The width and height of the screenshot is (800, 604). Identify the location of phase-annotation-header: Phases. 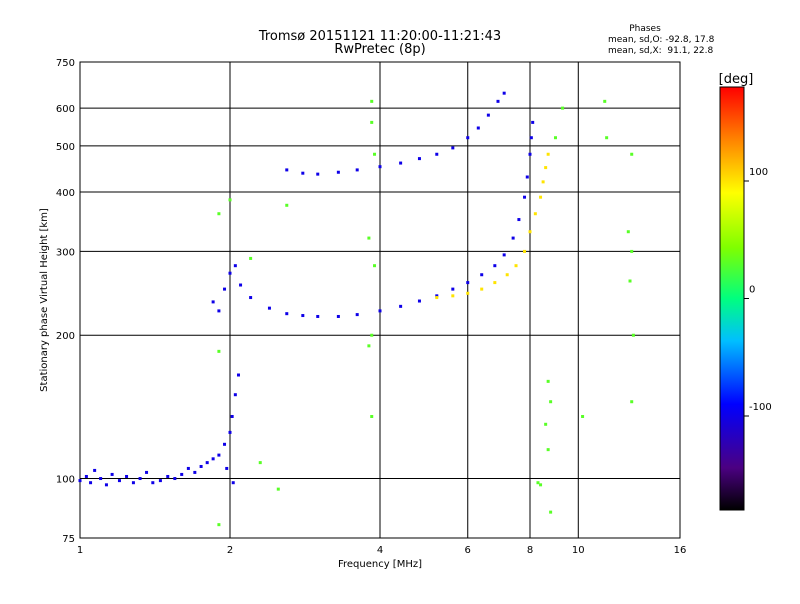
(645, 29).